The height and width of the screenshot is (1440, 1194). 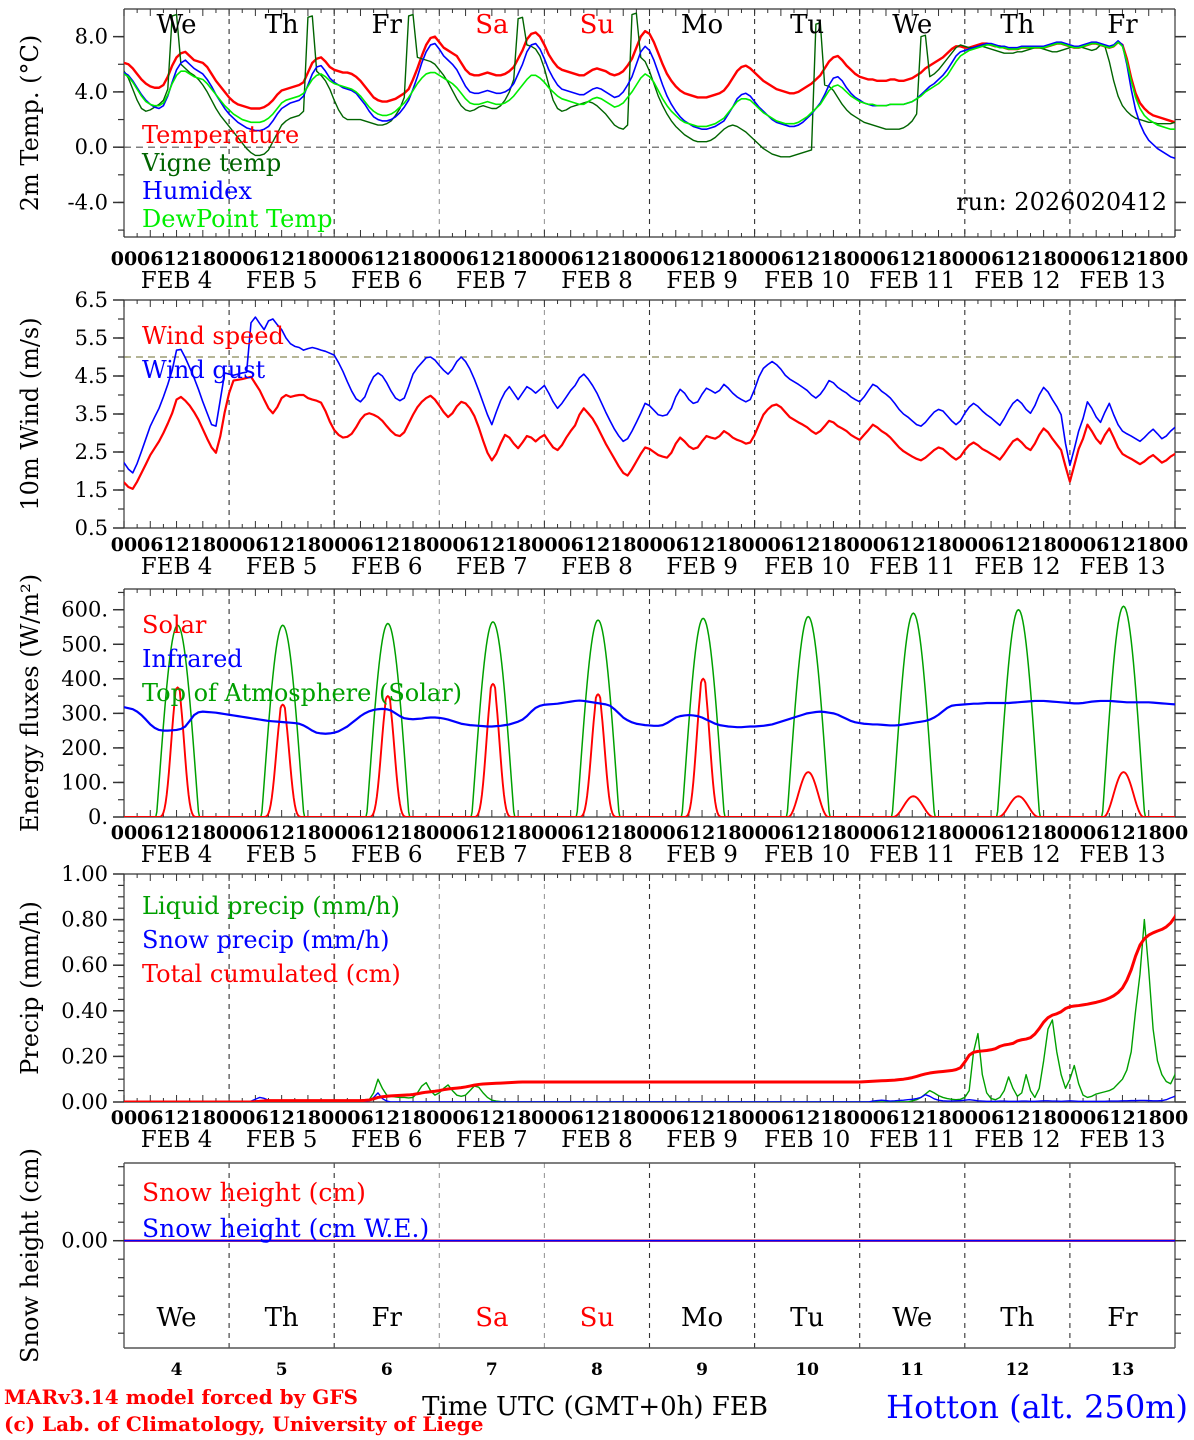 I want to click on weekday-label: We, so click(x=177, y=25).